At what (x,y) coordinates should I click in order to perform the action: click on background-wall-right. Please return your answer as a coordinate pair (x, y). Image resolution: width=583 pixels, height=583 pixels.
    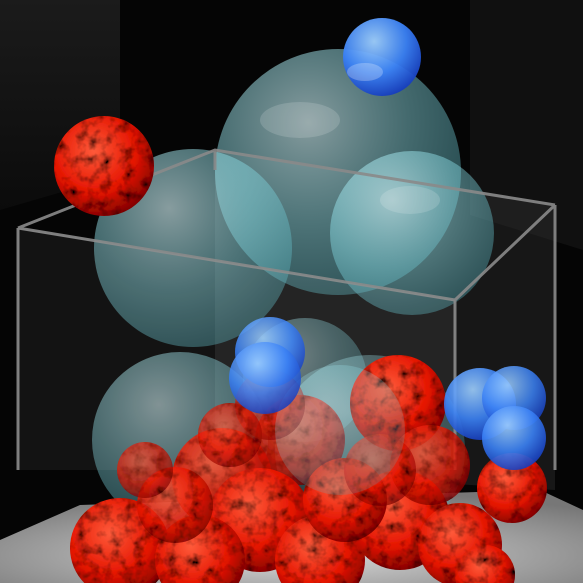
    Looking at the image, I should click on (526, 125).